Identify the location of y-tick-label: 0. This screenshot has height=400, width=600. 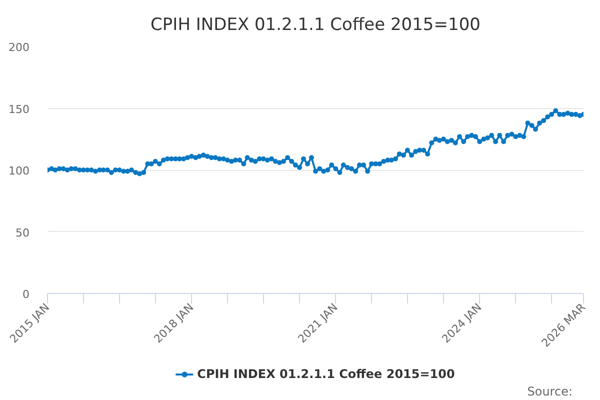
(26, 294).